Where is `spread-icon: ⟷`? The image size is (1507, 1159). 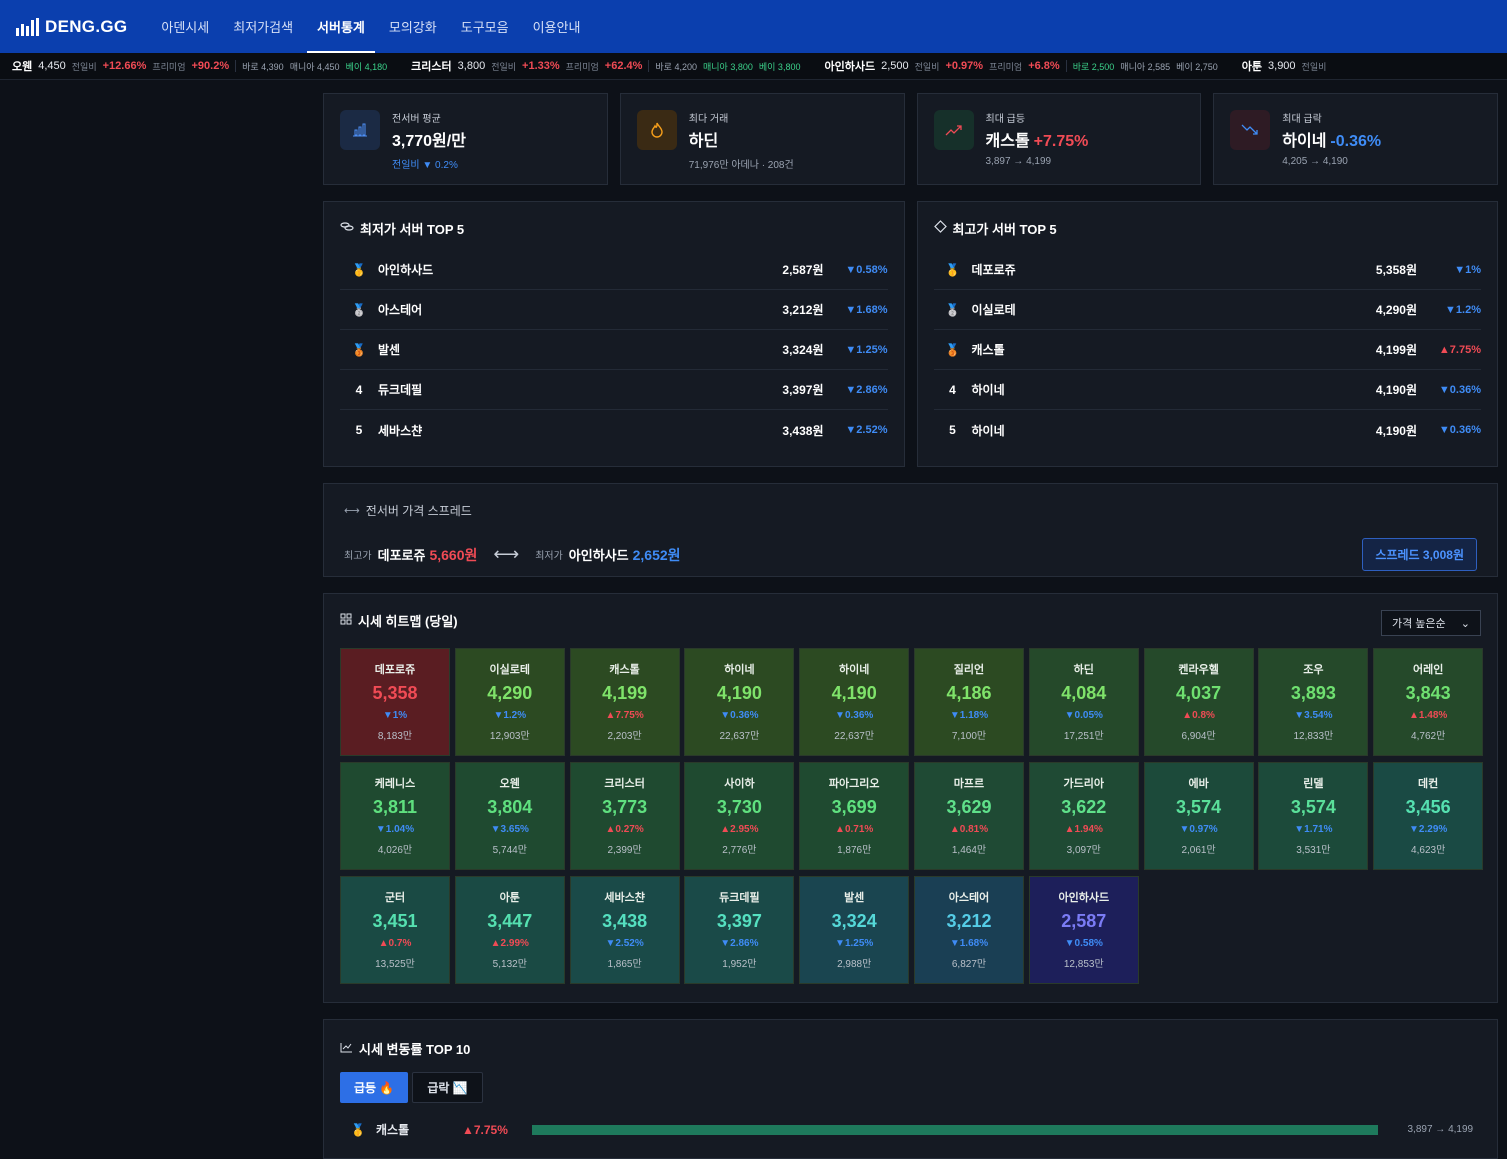 spread-icon: ⟷ is located at coordinates (352, 510).